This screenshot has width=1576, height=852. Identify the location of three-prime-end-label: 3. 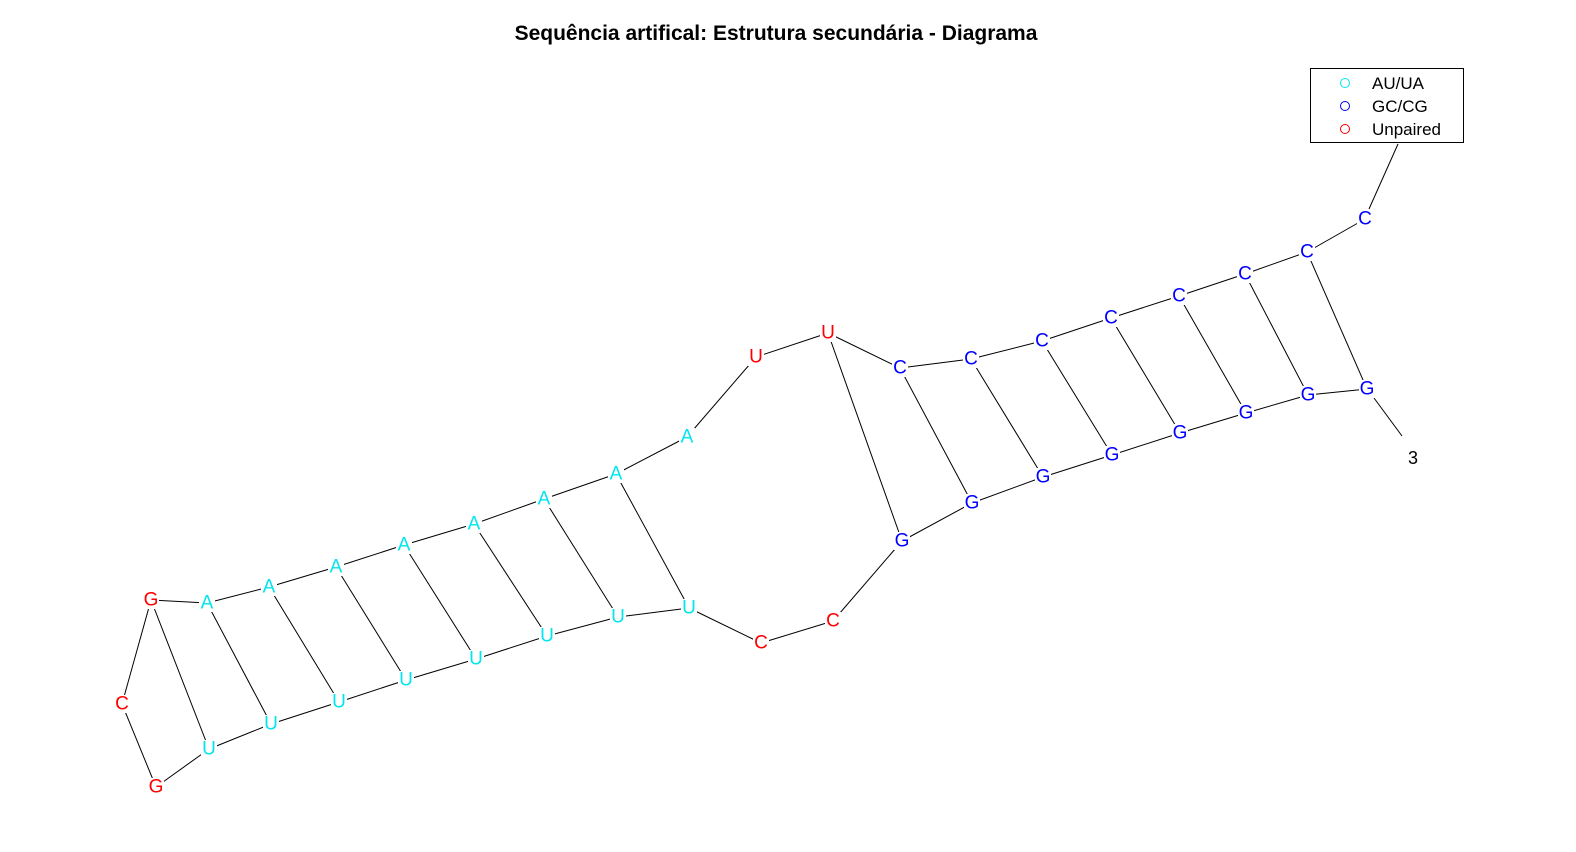
(1413, 458).